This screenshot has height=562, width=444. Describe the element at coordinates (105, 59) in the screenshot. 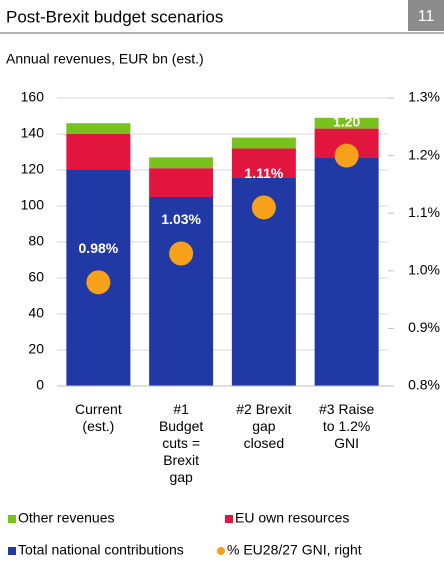

I see `chart-subtitle: Annual revenues, EUR bn (est.)` at that location.